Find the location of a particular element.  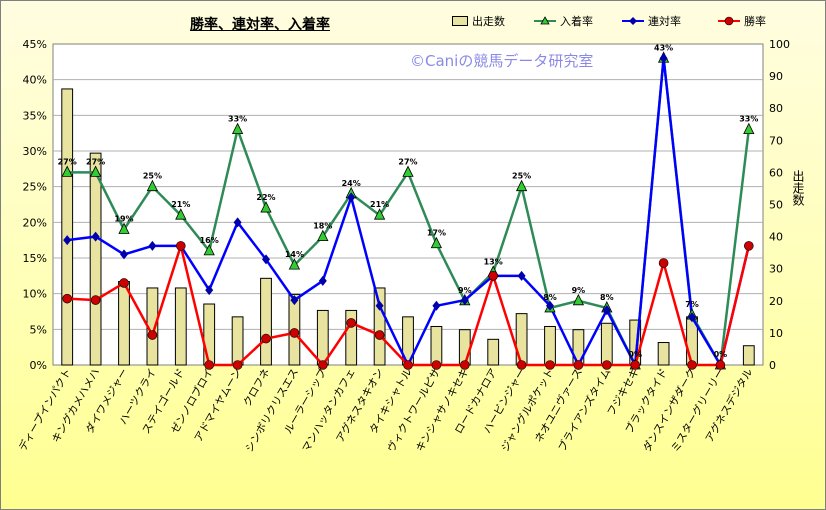

y-right-tick-label: 100 is located at coordinates (779, 44).